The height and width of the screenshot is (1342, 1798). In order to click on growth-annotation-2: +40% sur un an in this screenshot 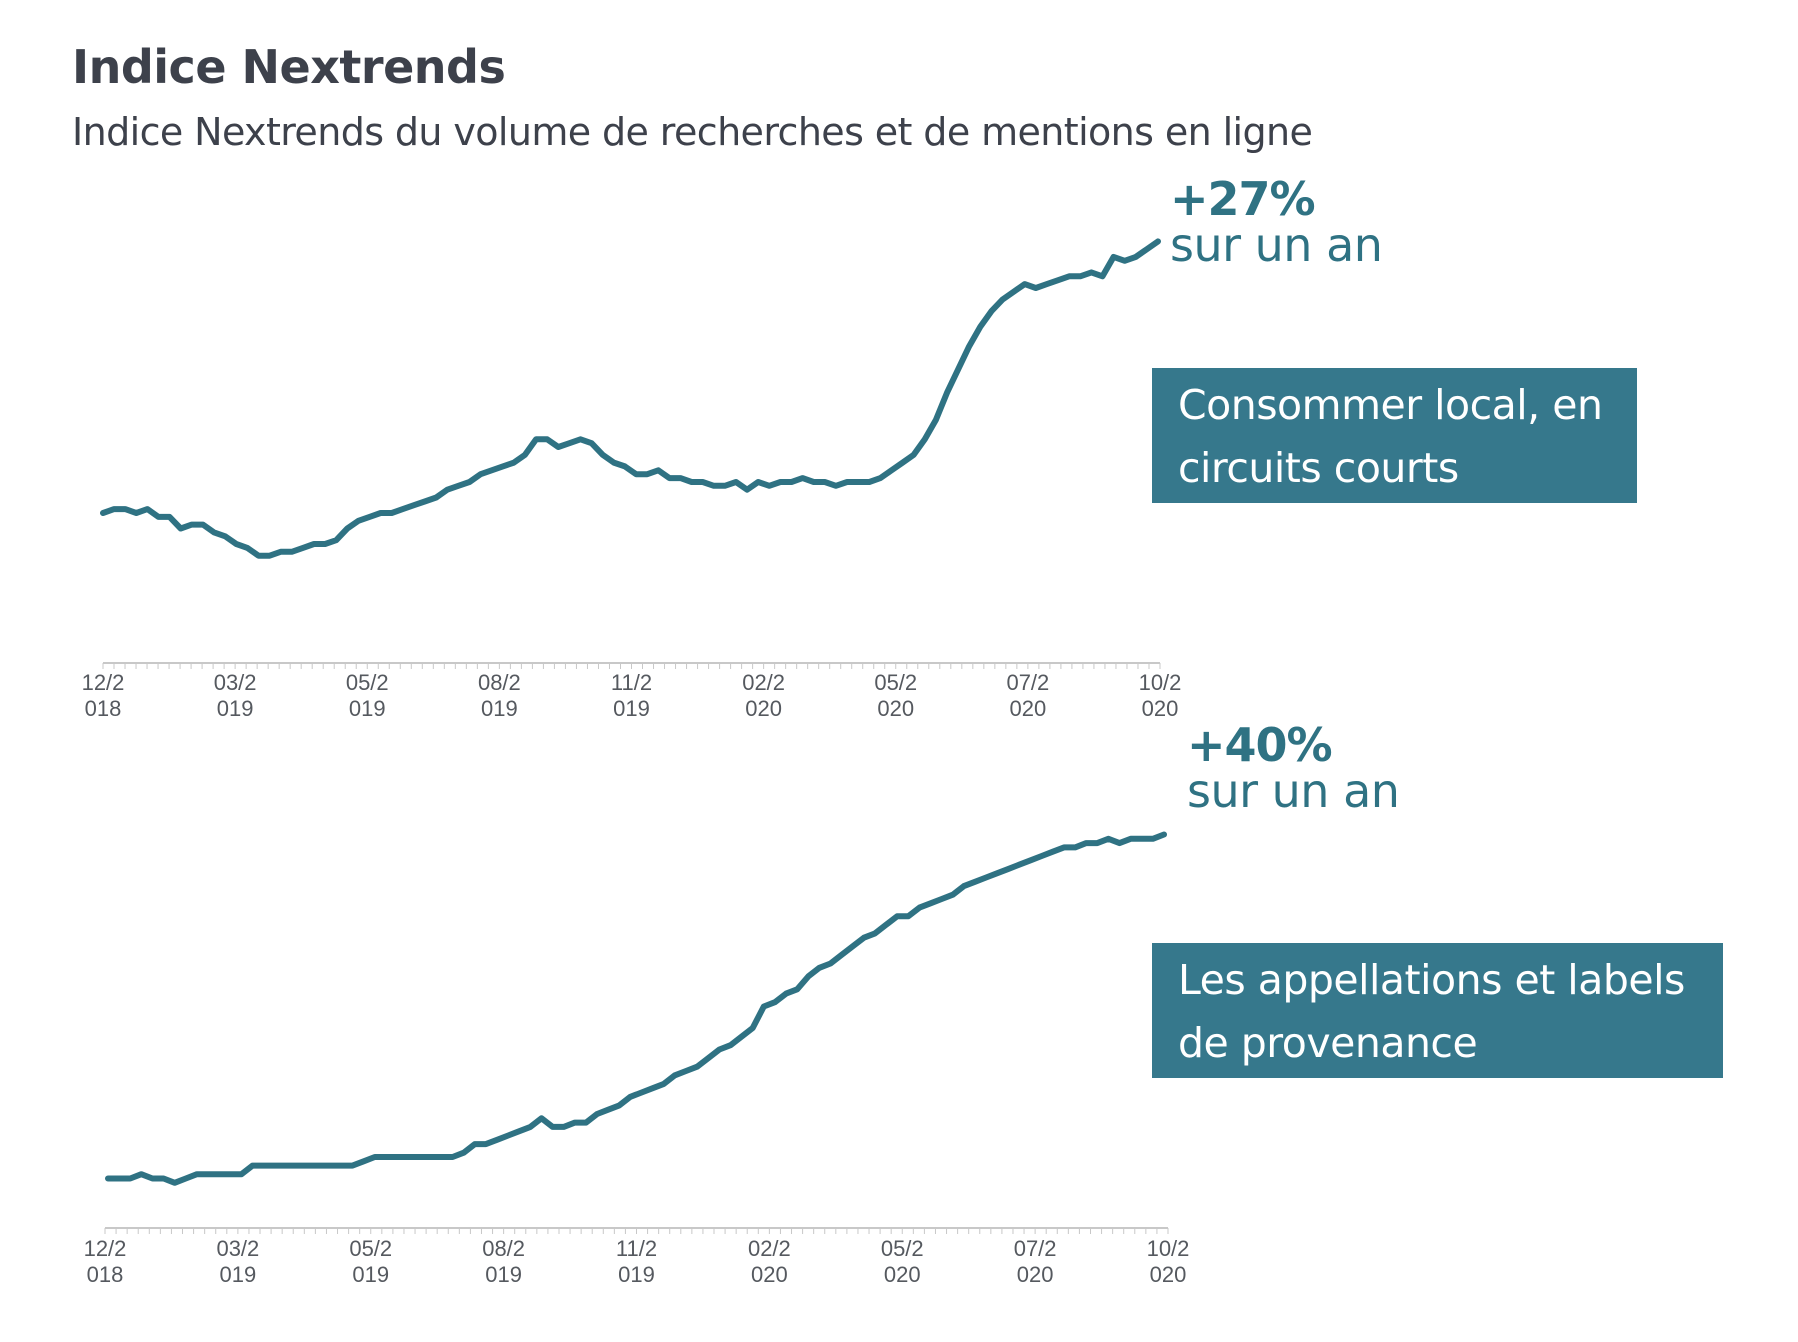, I will do `click(1293, 768)`.